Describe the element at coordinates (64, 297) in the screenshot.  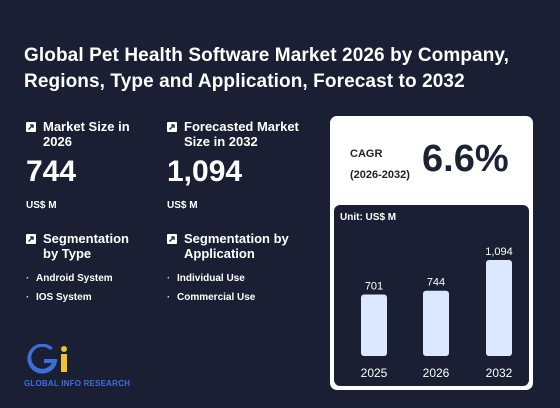
I see `list-item-label: IOS System` at that location.